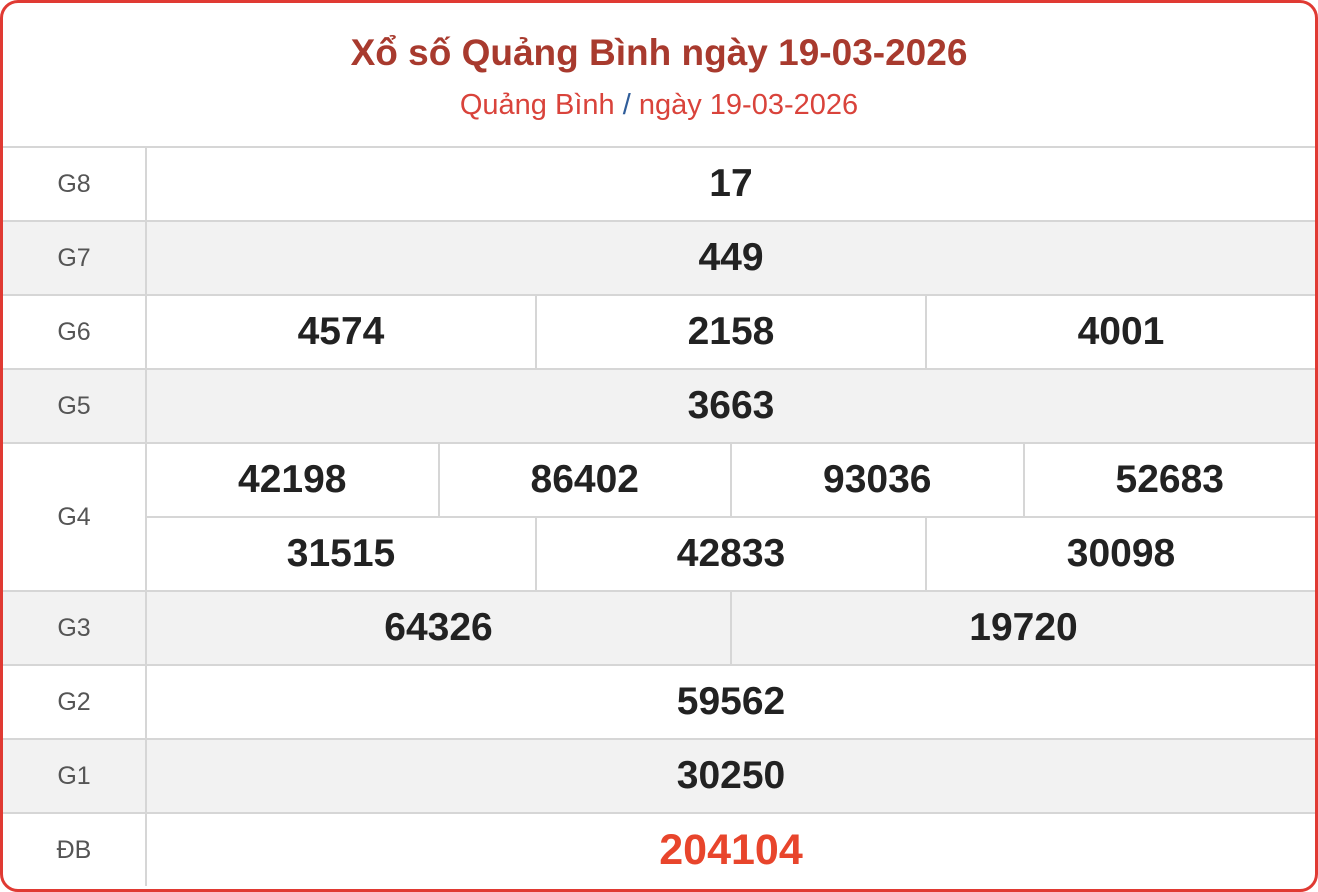  What do you see at coordinates (584, 480) in the screenshot?
I see `prize-number: 86402` at bounding box center [584, 480].